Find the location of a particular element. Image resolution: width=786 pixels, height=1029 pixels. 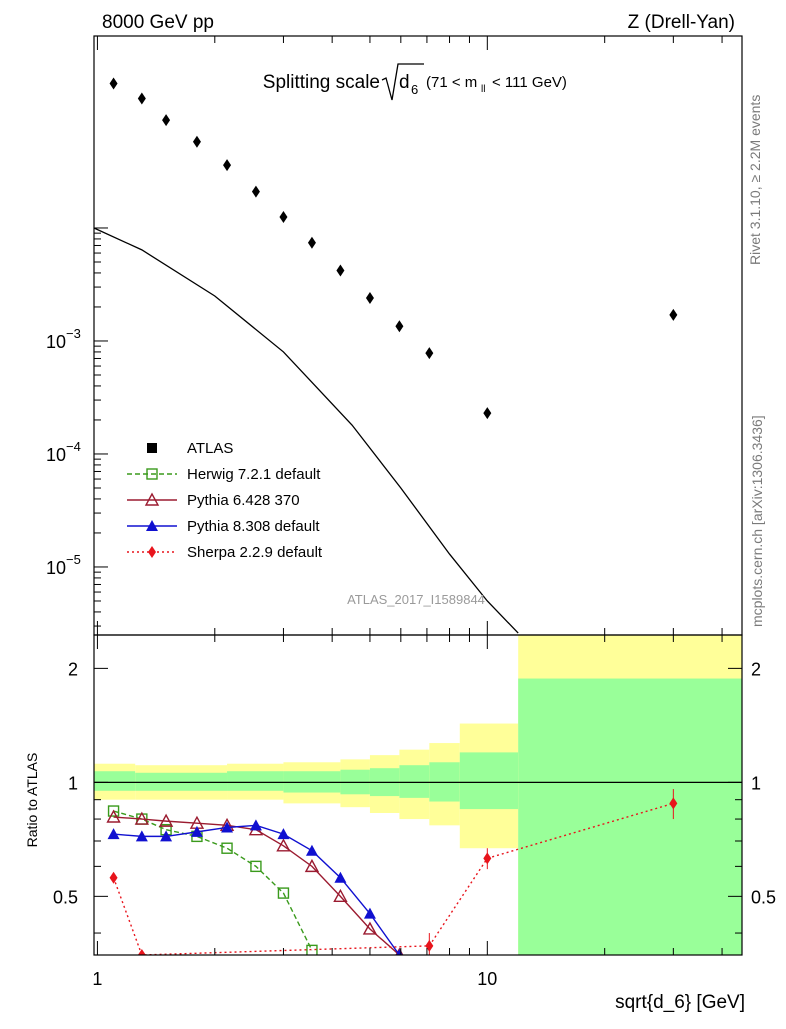

y-tick-label-2: 10 is located at coordinates (56, 568).